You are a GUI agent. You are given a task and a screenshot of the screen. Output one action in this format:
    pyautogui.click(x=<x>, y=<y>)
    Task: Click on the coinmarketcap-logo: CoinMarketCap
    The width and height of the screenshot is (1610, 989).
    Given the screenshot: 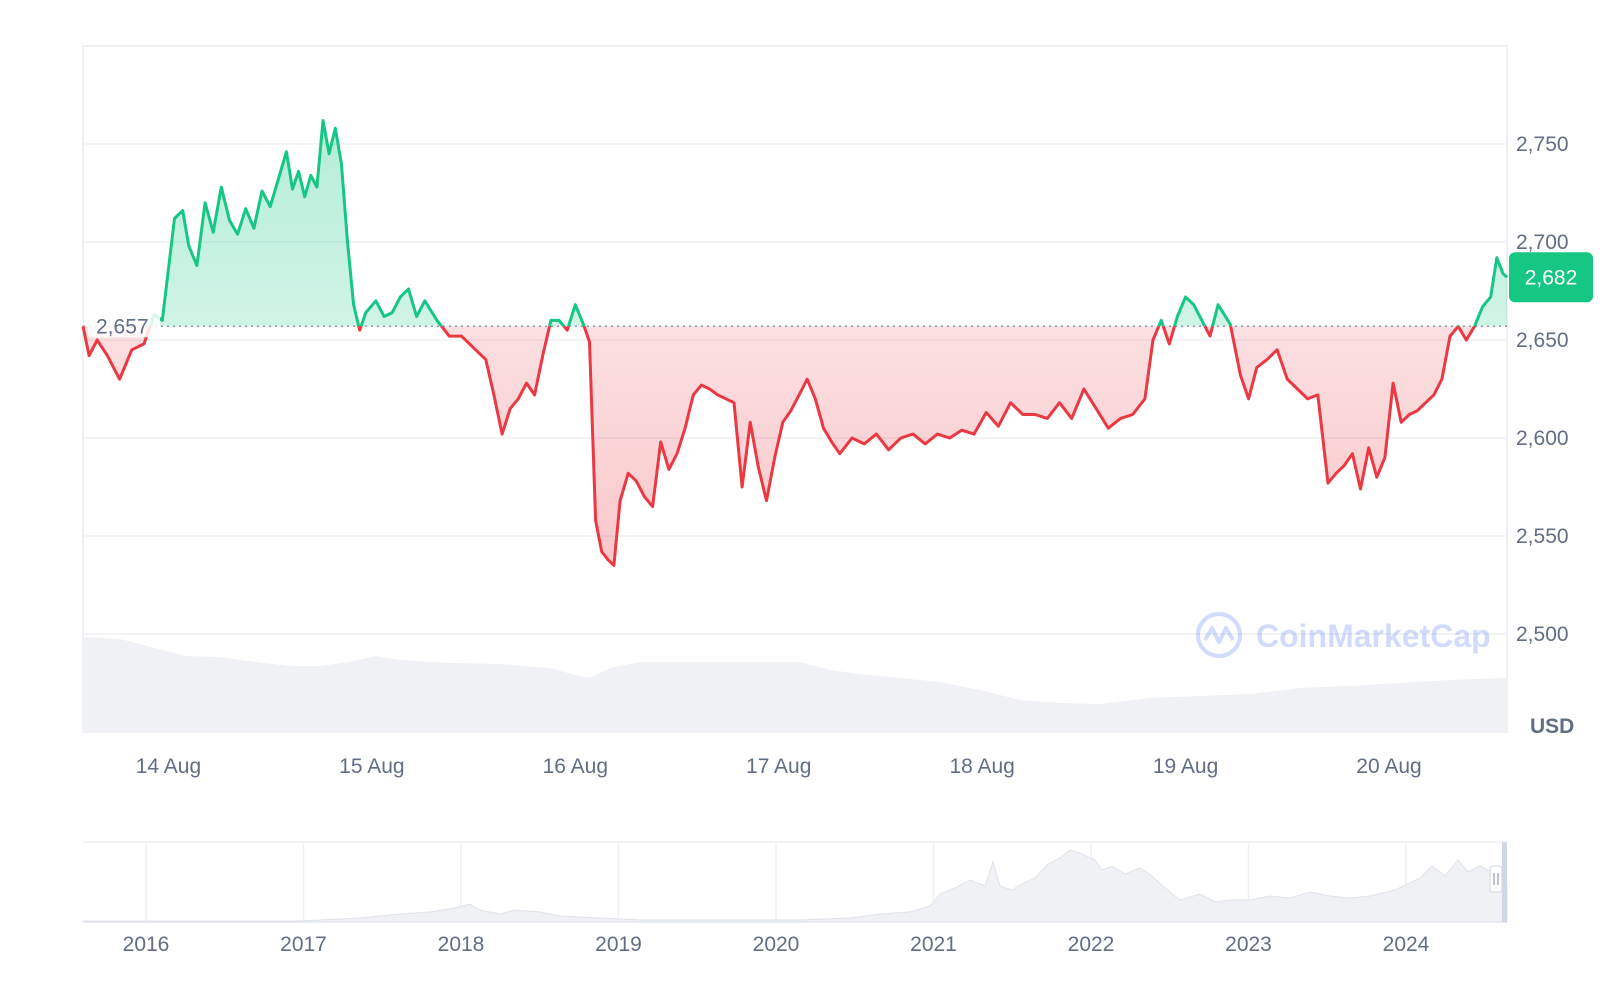 What is the action you would take?
    pyautogui.click(x=1343, y=635)
    